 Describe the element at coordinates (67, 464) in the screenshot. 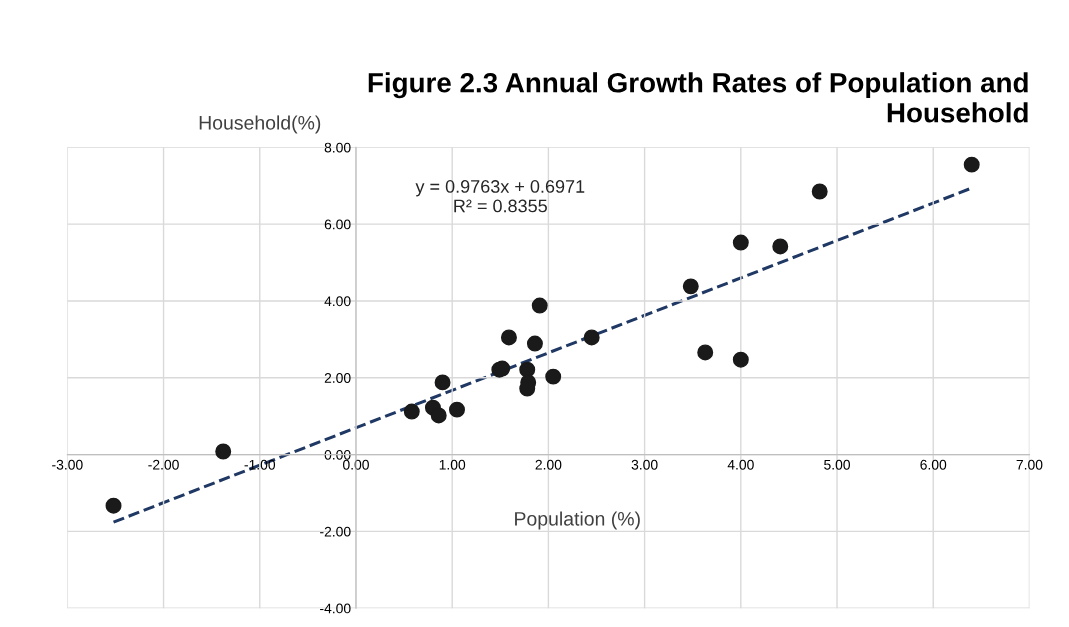

I see `x-tick-label: -3.00` at that location.